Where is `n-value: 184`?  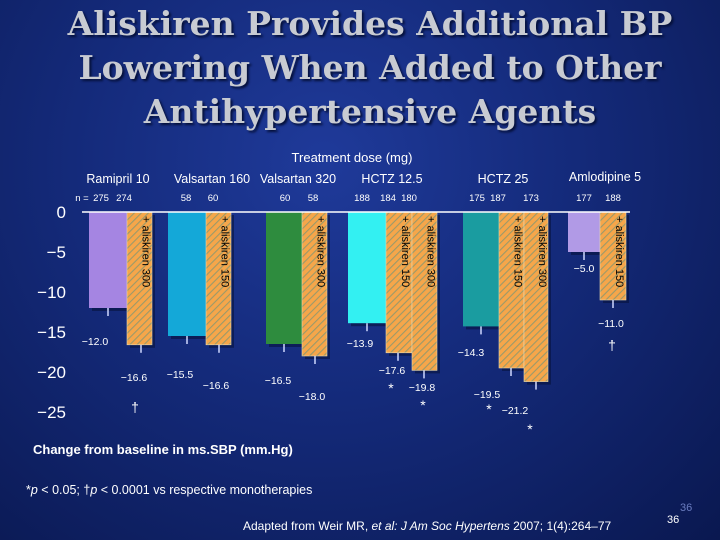
n-value: 184 is located at coordinates (388, 198).